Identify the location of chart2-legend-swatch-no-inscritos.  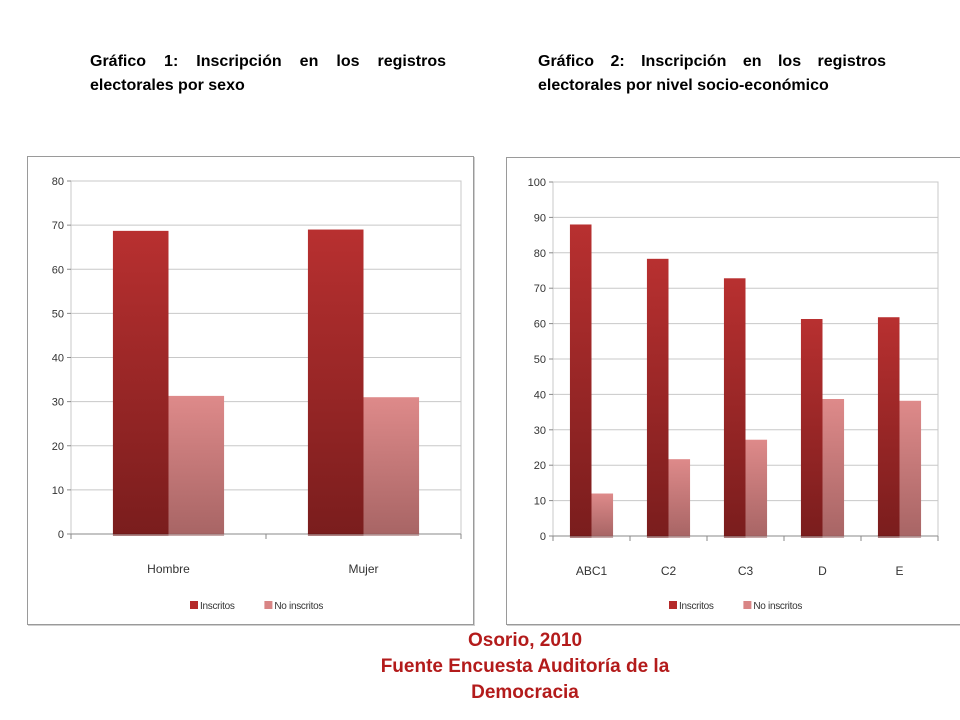
(747, 605).